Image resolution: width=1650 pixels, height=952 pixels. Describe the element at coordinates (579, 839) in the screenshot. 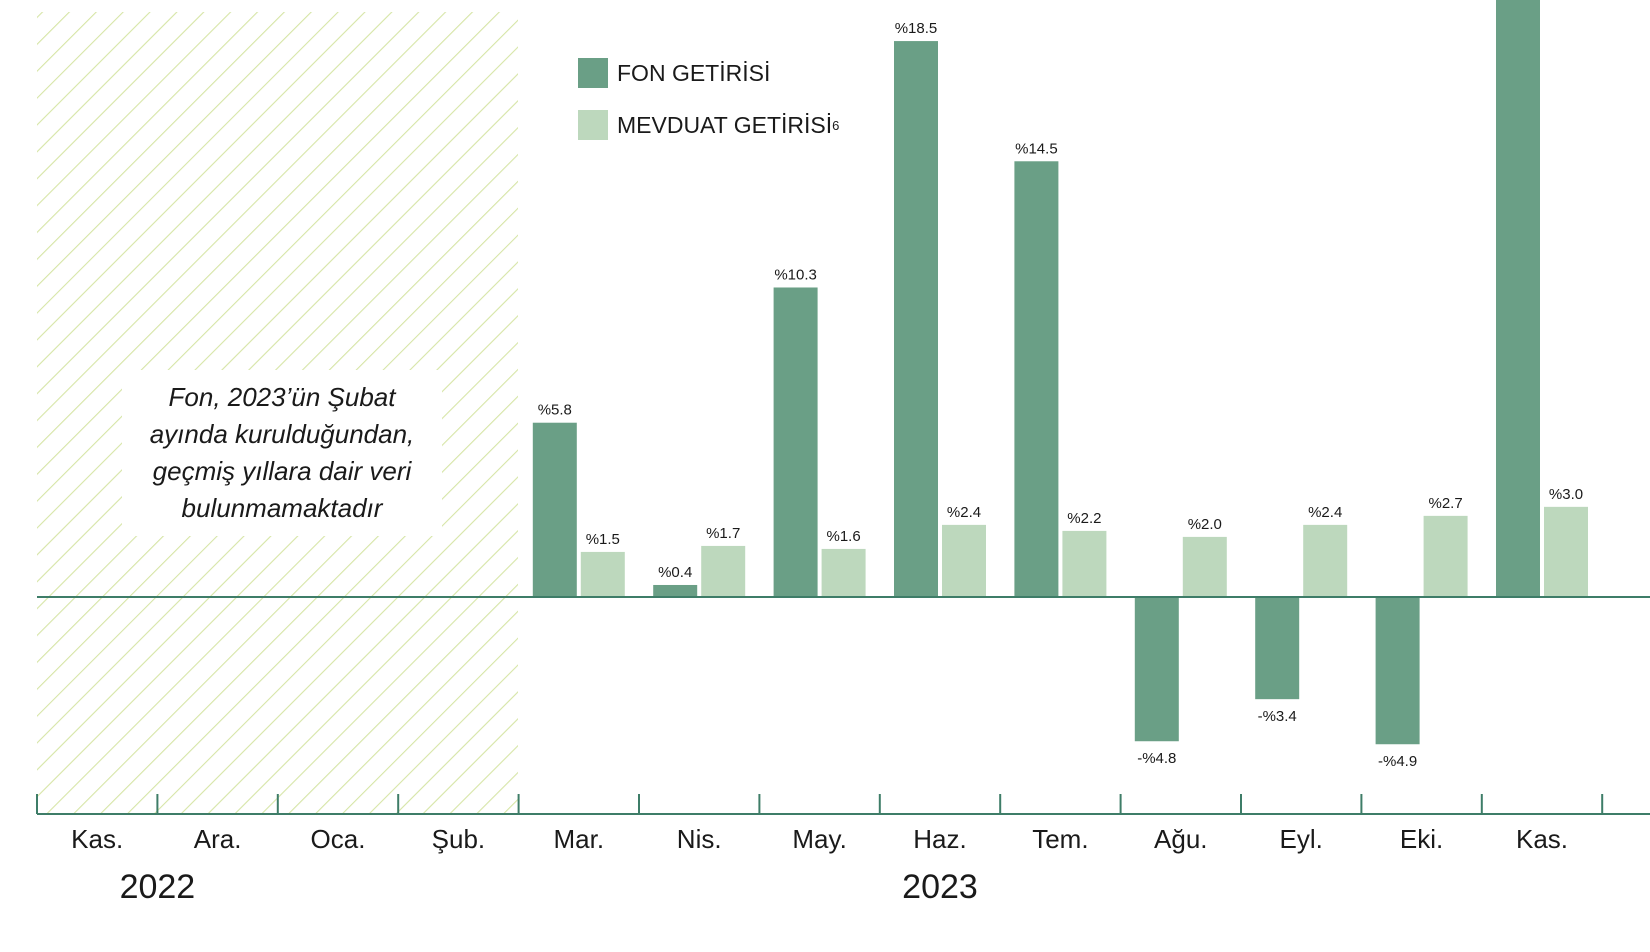

I see `month-tick-label: Mar.` at that location.